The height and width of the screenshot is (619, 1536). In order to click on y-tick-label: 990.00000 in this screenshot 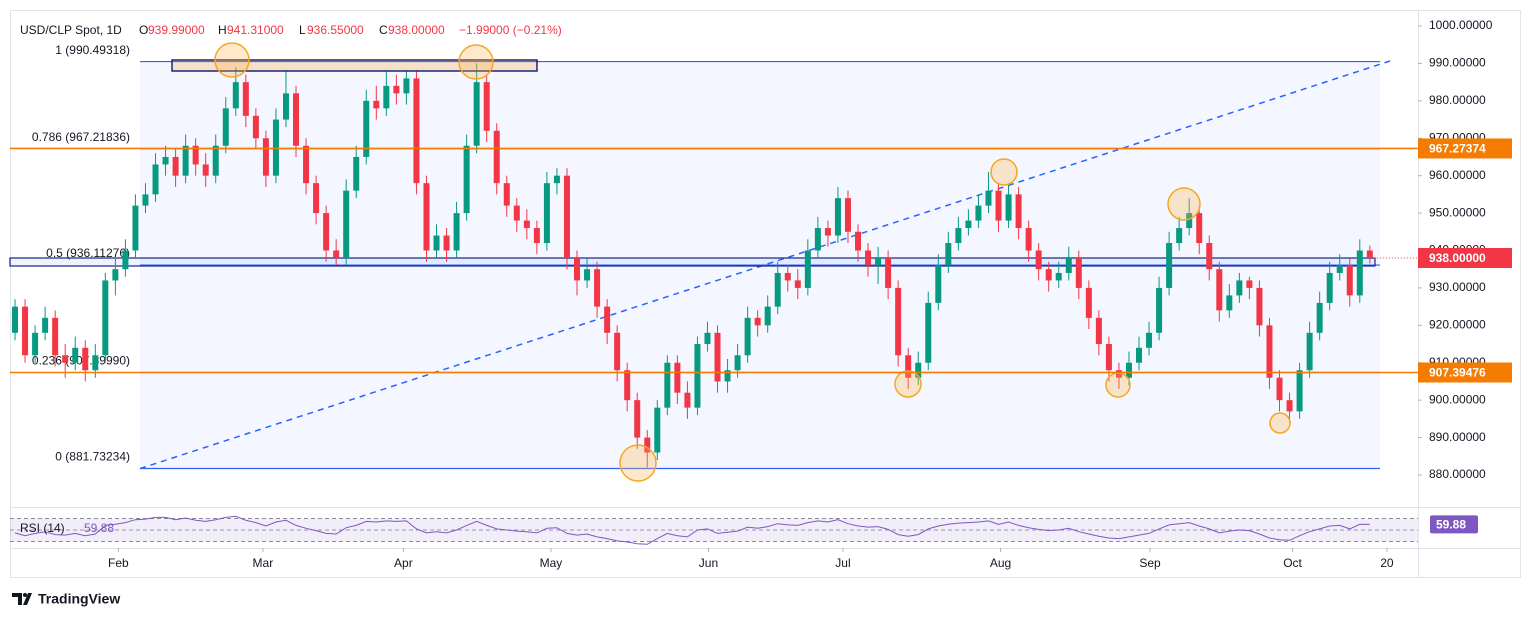, I will do `click(1457, 63)`.